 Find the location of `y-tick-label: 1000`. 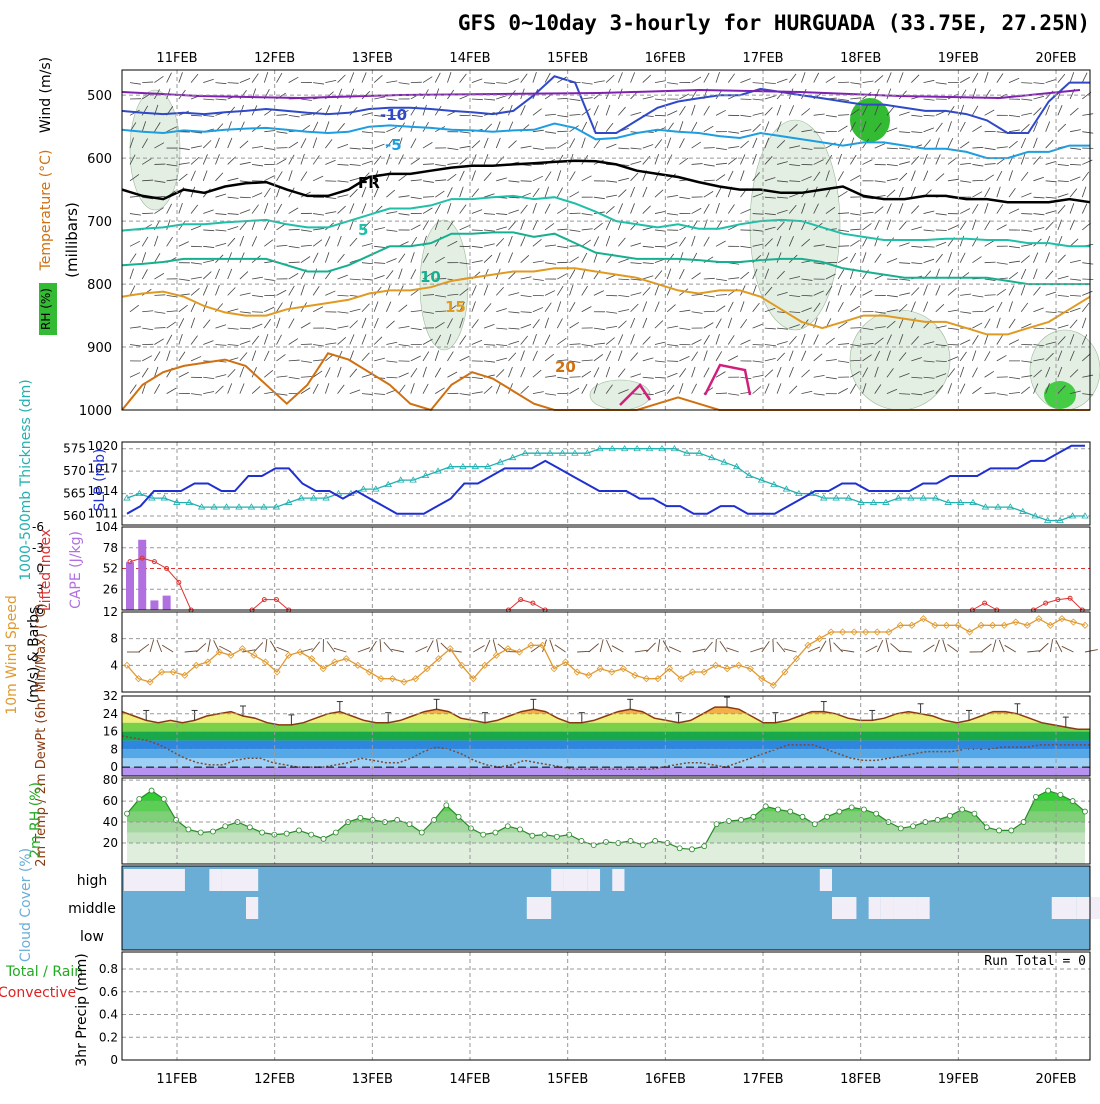

y-tick-label: 1000 is located at coordinates (95, 411).